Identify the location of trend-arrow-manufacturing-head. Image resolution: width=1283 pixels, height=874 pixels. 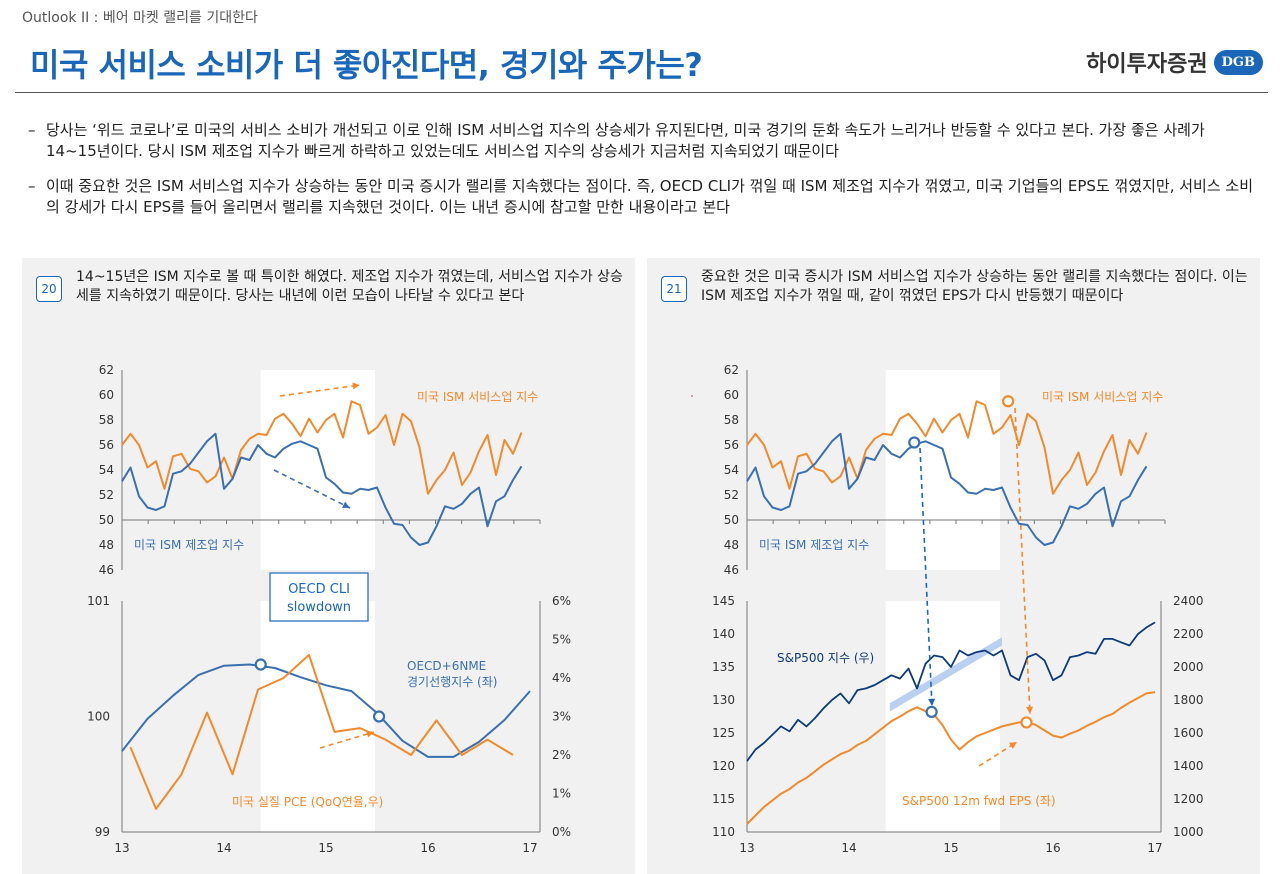
(346, 504).